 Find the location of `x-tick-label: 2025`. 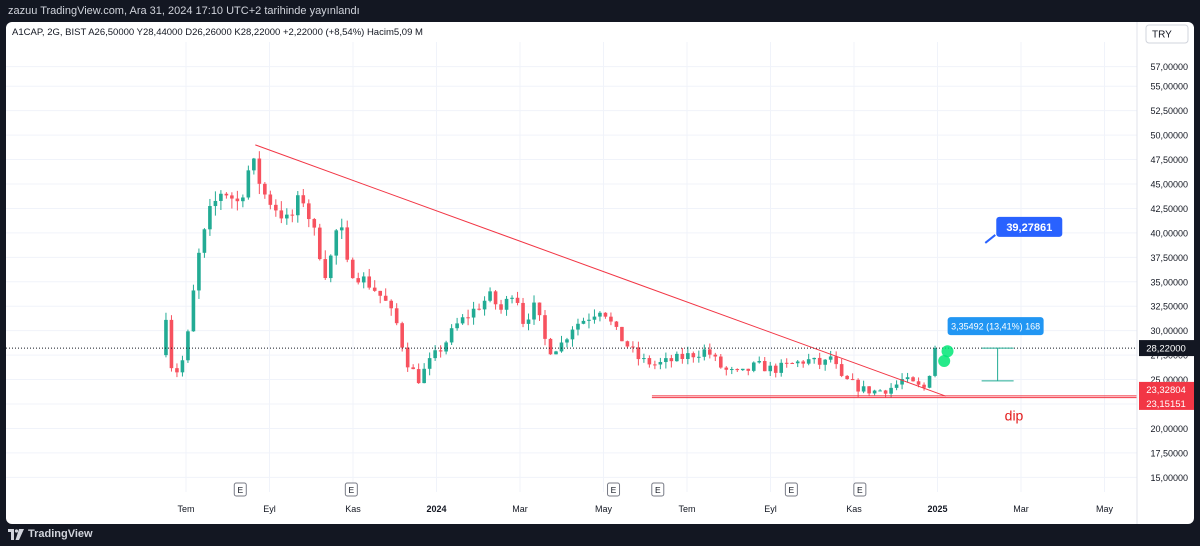

x-tick-label: 2025 is located at coordinates (937, 509).